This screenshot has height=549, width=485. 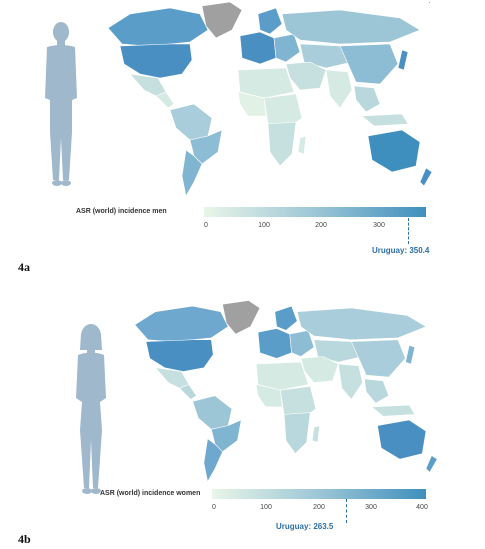 I want to click on uruguay-marker-label: Uruguay: 263.5, so click(x=305, y=526).